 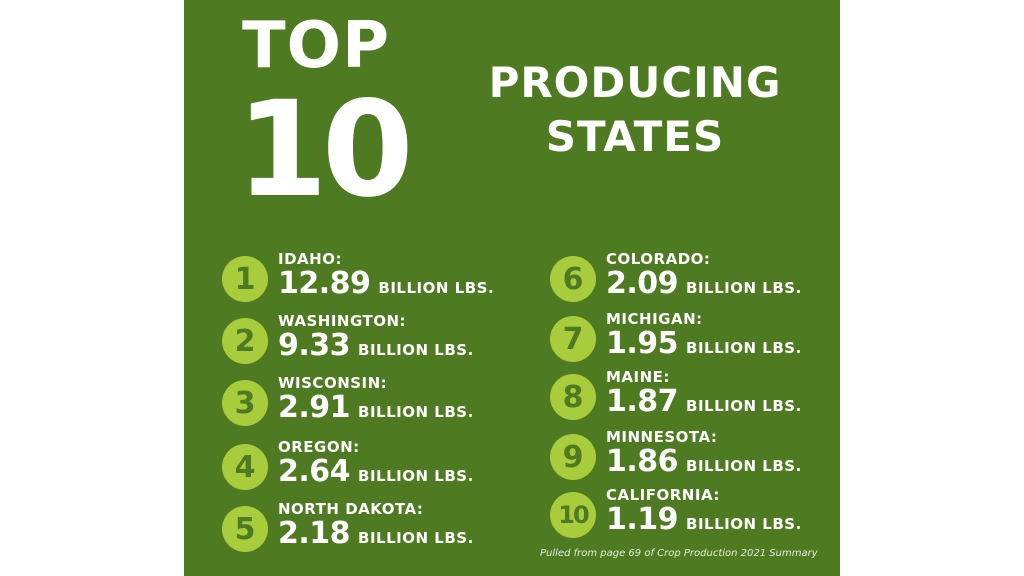 I want to click on production-value: 2.64, so click(x=314, y=471).